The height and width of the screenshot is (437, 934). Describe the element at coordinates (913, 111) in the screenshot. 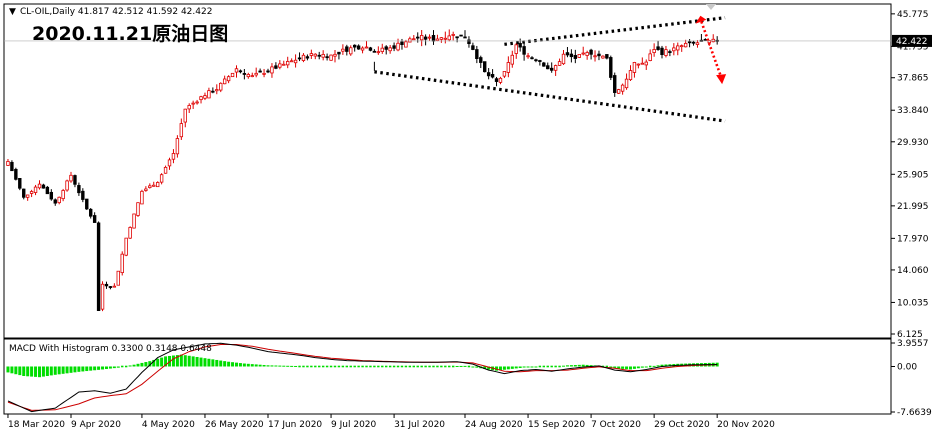

I see `price-tick-label: 33.840` at that location.